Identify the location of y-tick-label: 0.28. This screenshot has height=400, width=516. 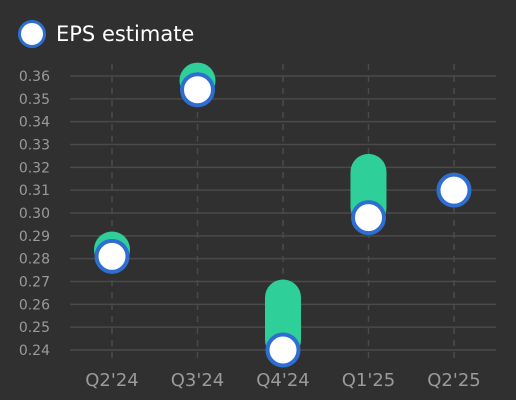
(34, 260).